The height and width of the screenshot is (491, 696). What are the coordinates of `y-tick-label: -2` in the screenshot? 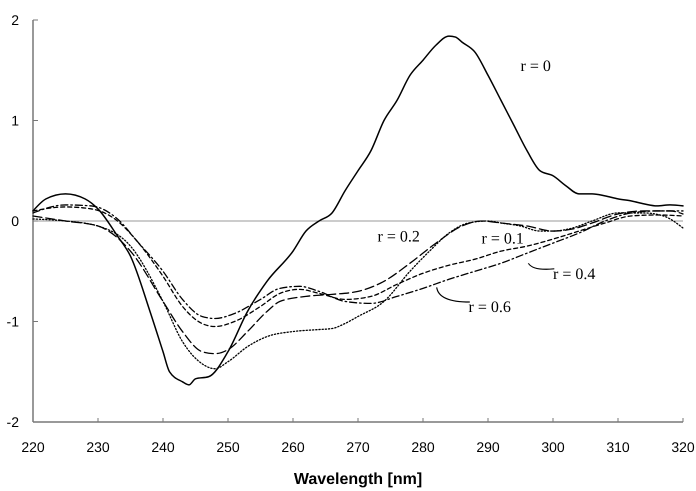 It's located at (13, 422).